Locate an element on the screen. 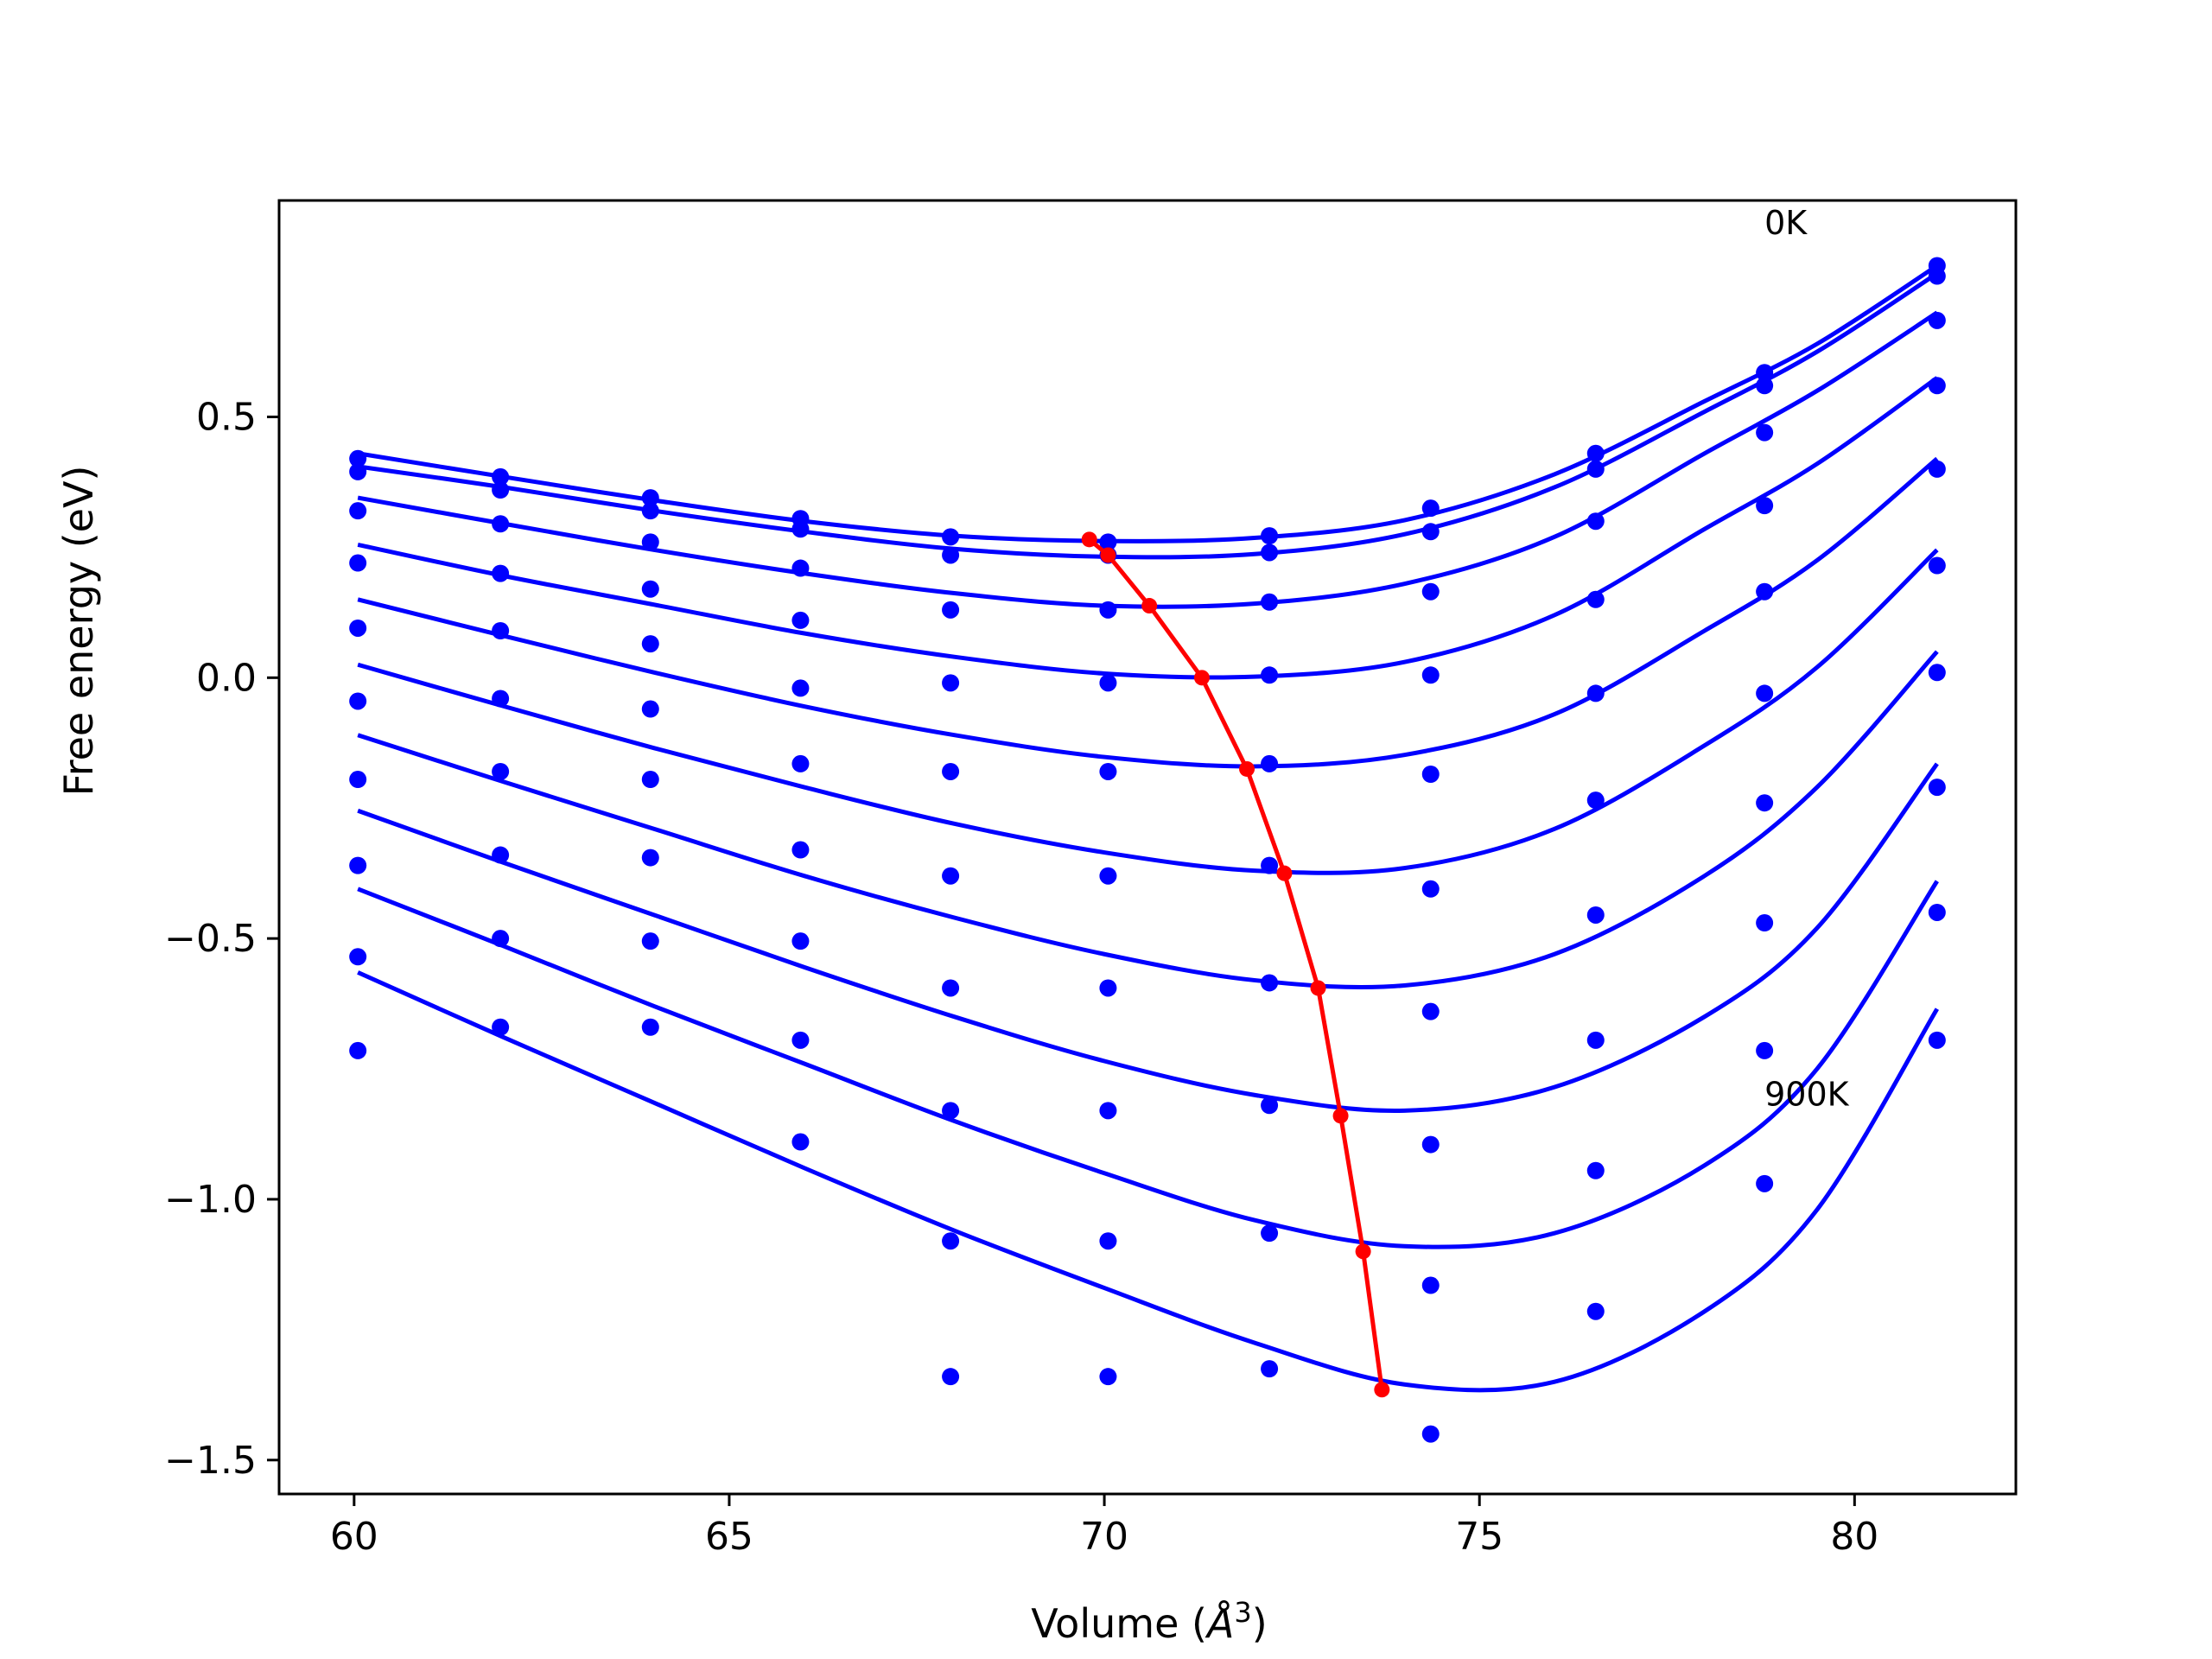 This screenshot has height=1659, width=2212. x-tick-label-2: 70 is located at coordinates (1104, 1537).